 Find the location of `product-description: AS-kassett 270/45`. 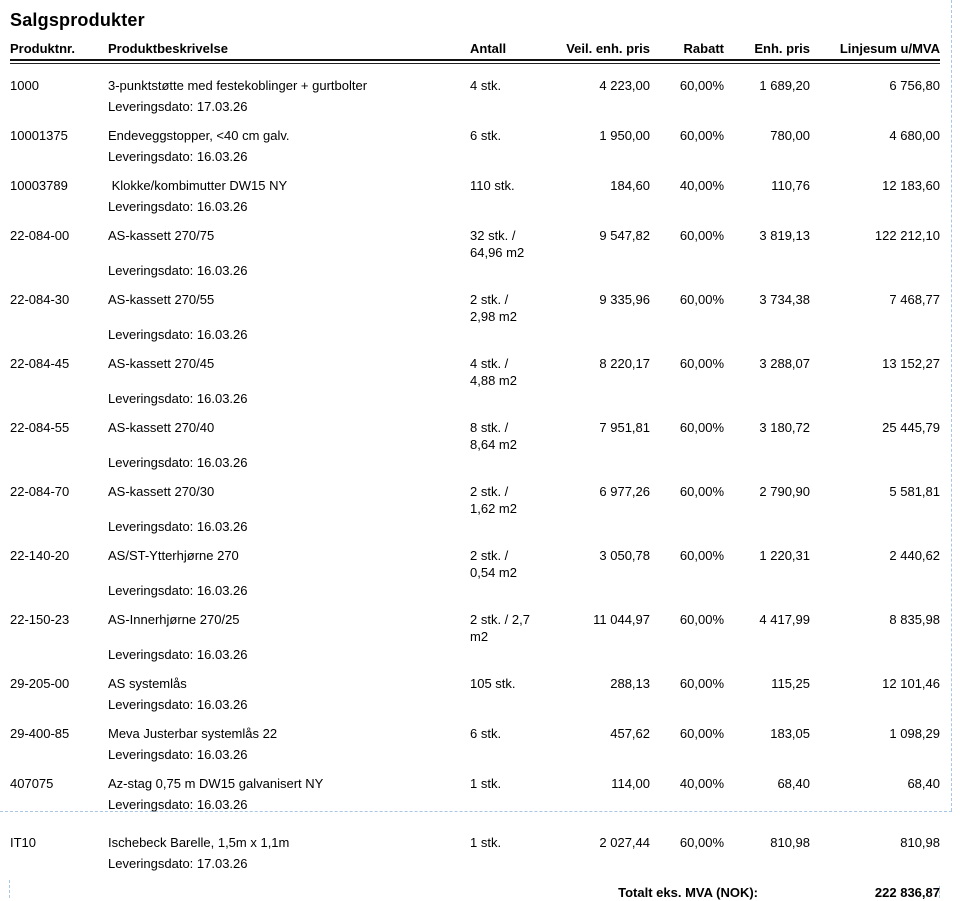

product-description: AS-kassett 270/45 is located at coordinates (161, 363).